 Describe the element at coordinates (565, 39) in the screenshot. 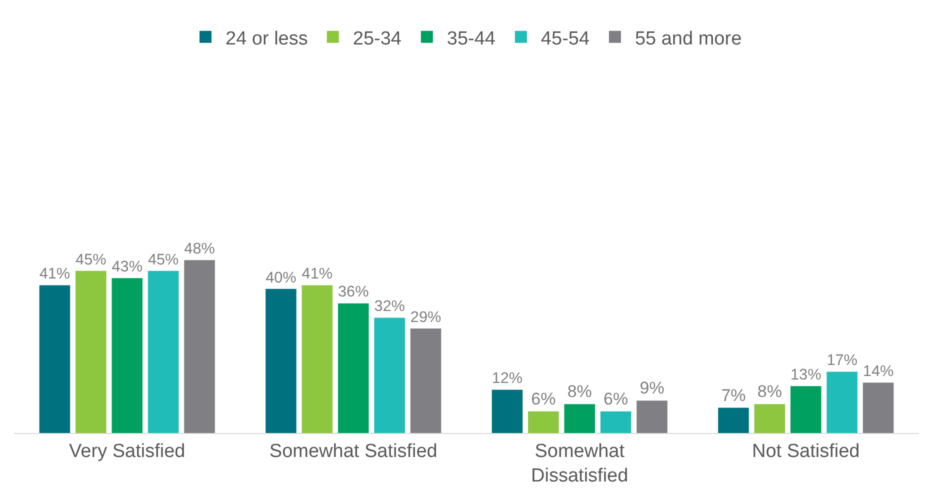

I see `legend-label: 45-54` at that location.